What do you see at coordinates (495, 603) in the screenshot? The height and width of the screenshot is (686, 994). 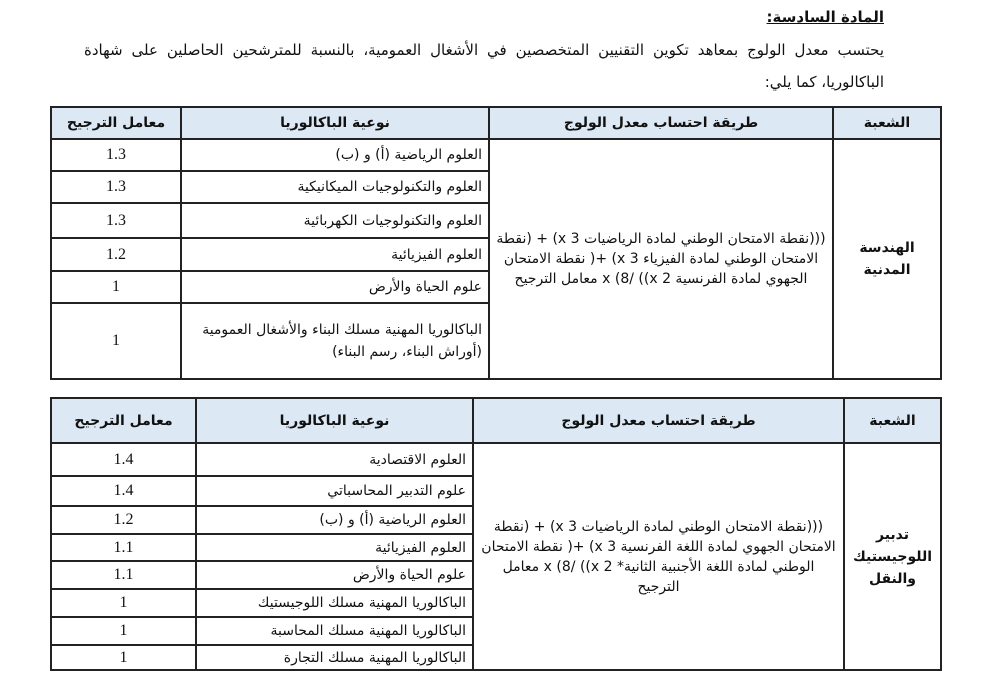 I see `table-row: الباكالوريا المهنية مسلك اللوجيستيك 1` at bounding box center [495, 603].